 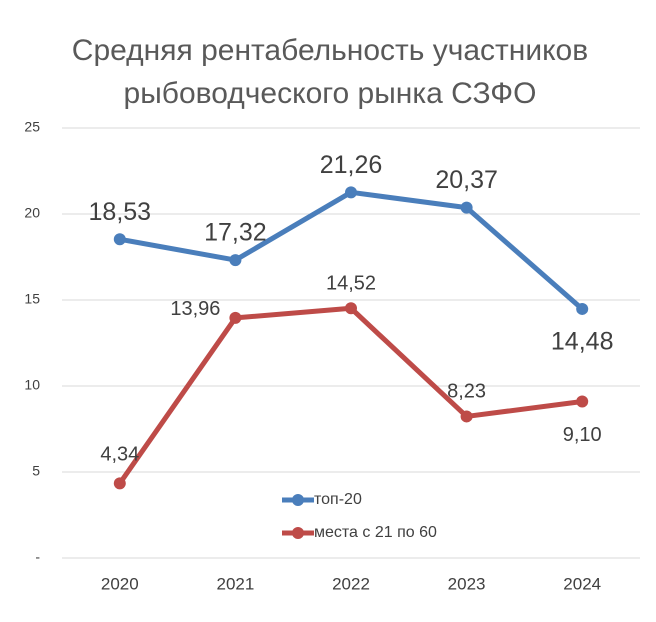 What do you see at coordinates (37, 557) in the screenshot?
I see `y-tick-label: -` at bounding box center [37, 557].